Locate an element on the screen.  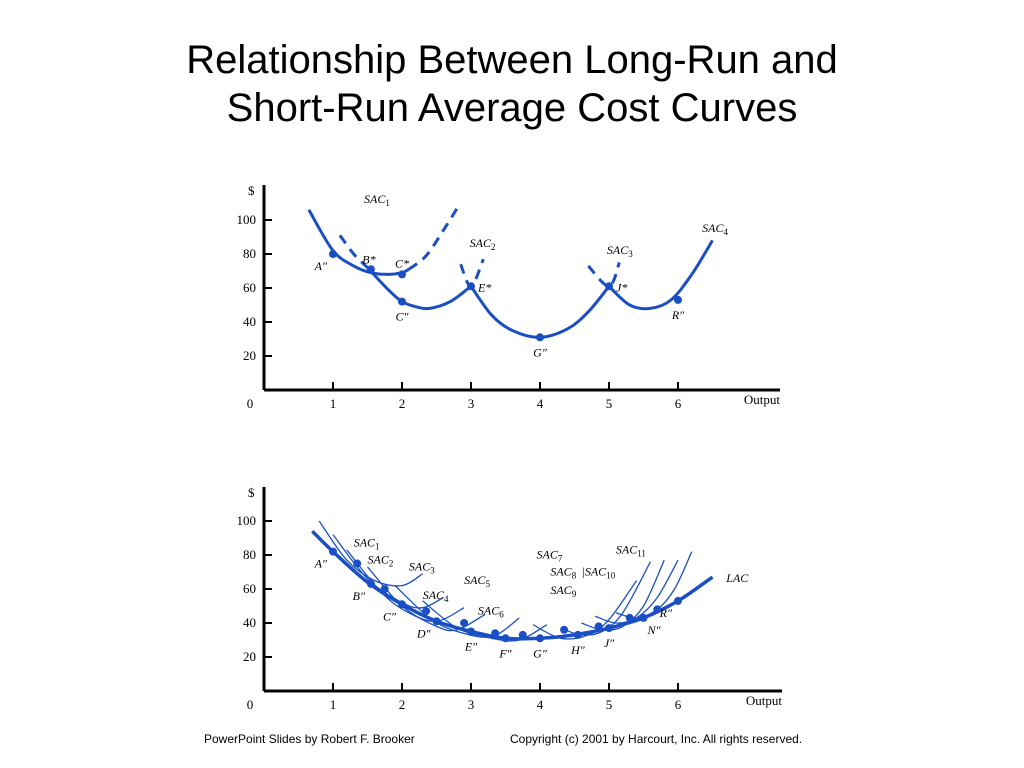
curve-sac3-curve is located at coordinates (540, 312).